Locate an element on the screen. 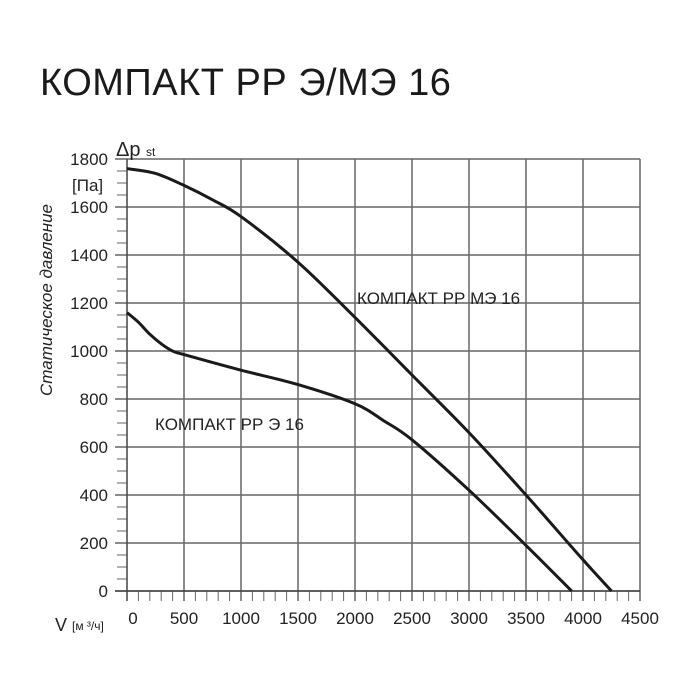 The height and width of the screenshot is (700, 700). x-tick-label: 2000 is located at coordinates (355, 618).